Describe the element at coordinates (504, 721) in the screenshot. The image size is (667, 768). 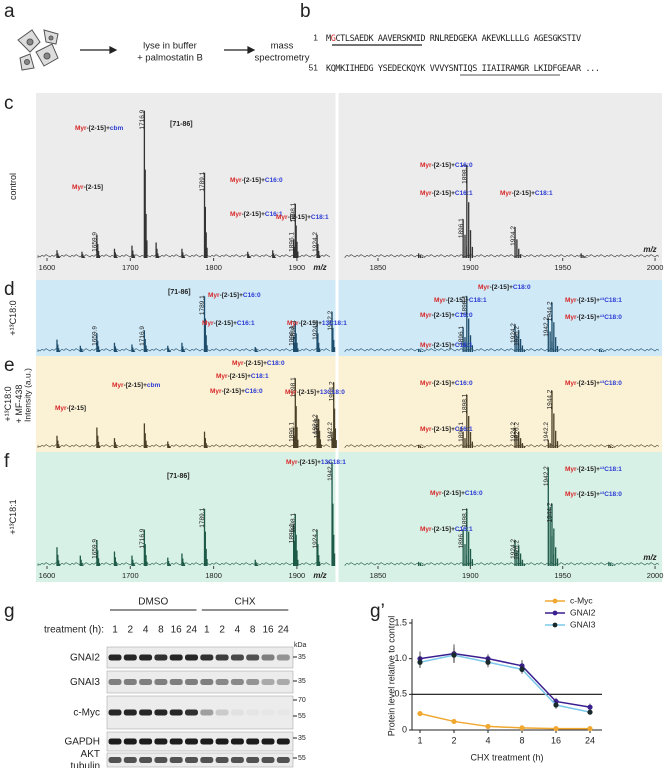
I see `series-line` at that location.